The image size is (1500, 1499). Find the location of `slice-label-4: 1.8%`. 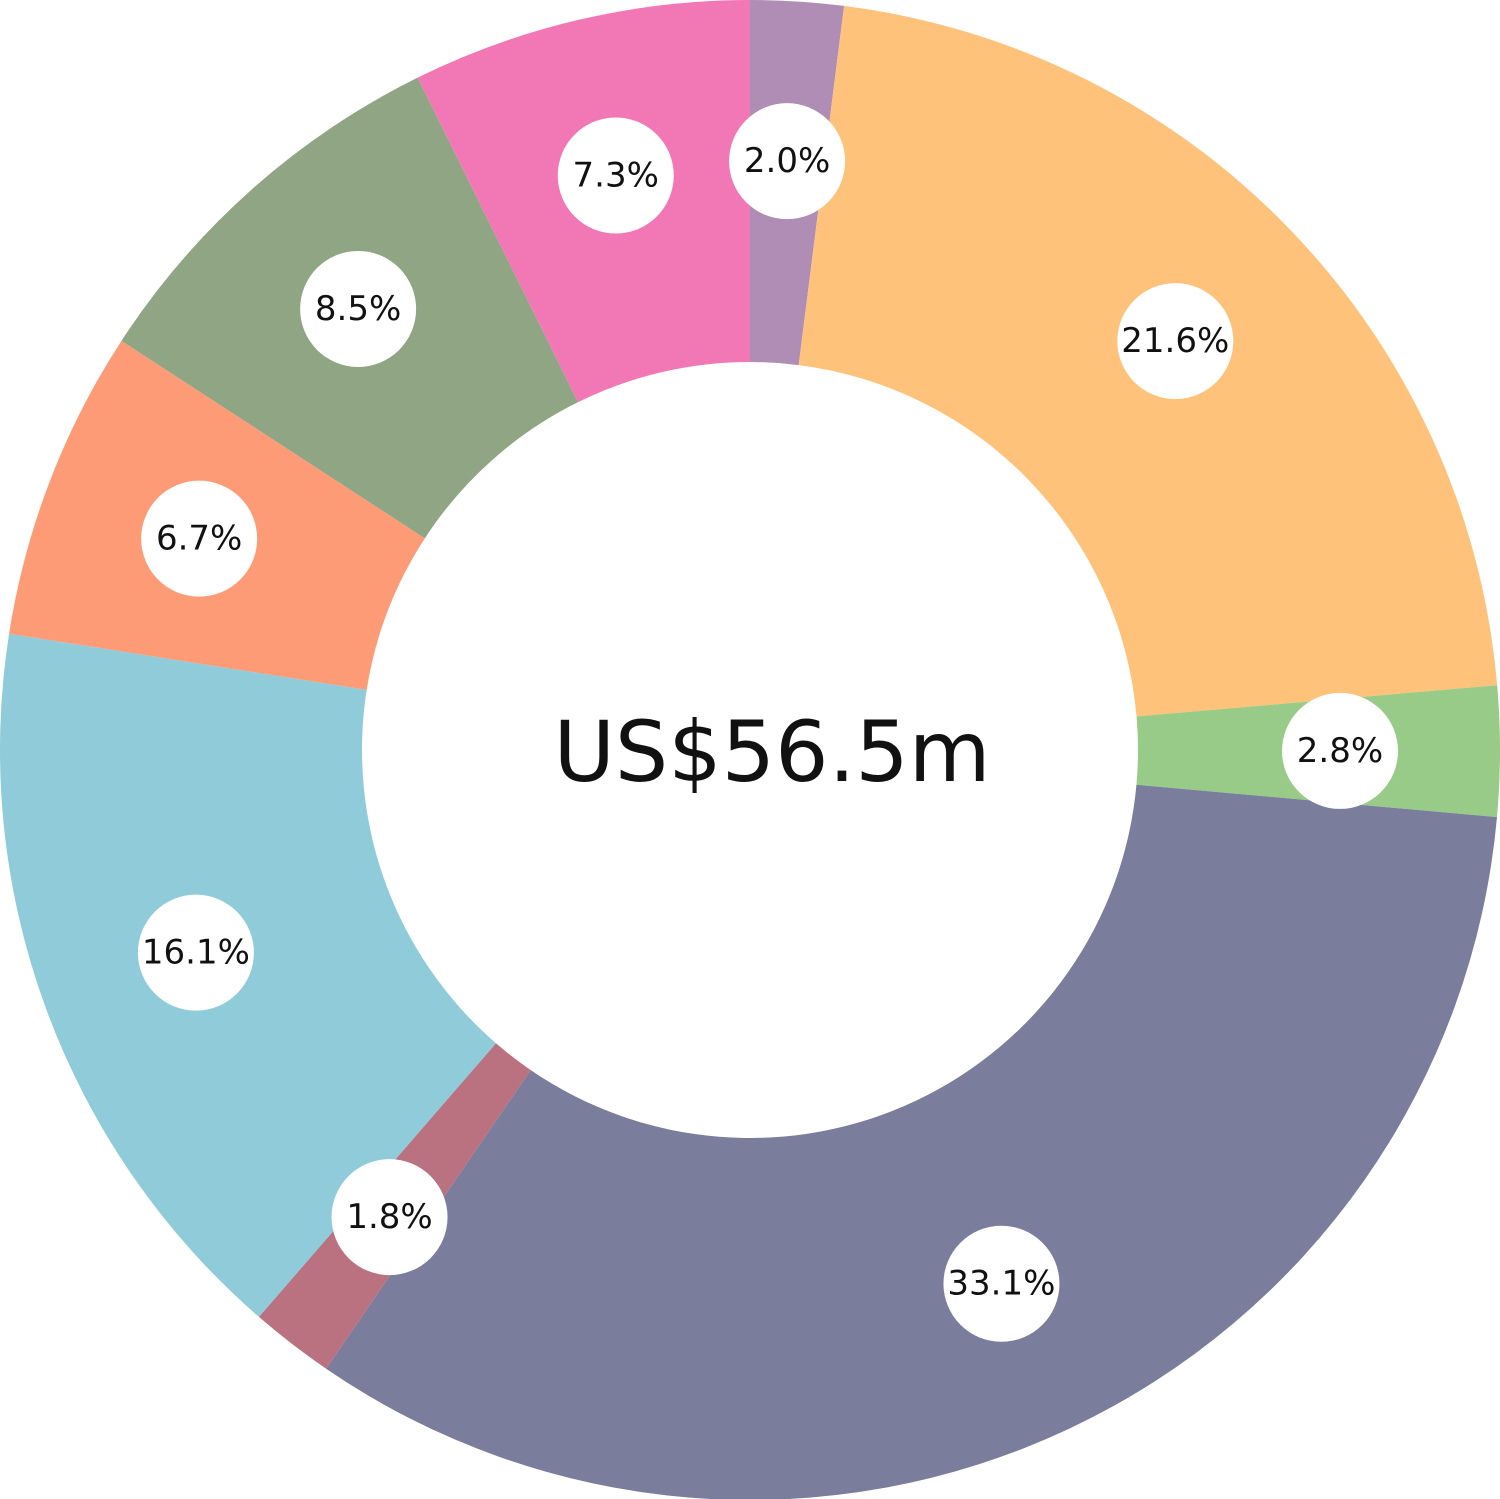

slice-label-4: 1.8% is located at coordinates (389, 1217).